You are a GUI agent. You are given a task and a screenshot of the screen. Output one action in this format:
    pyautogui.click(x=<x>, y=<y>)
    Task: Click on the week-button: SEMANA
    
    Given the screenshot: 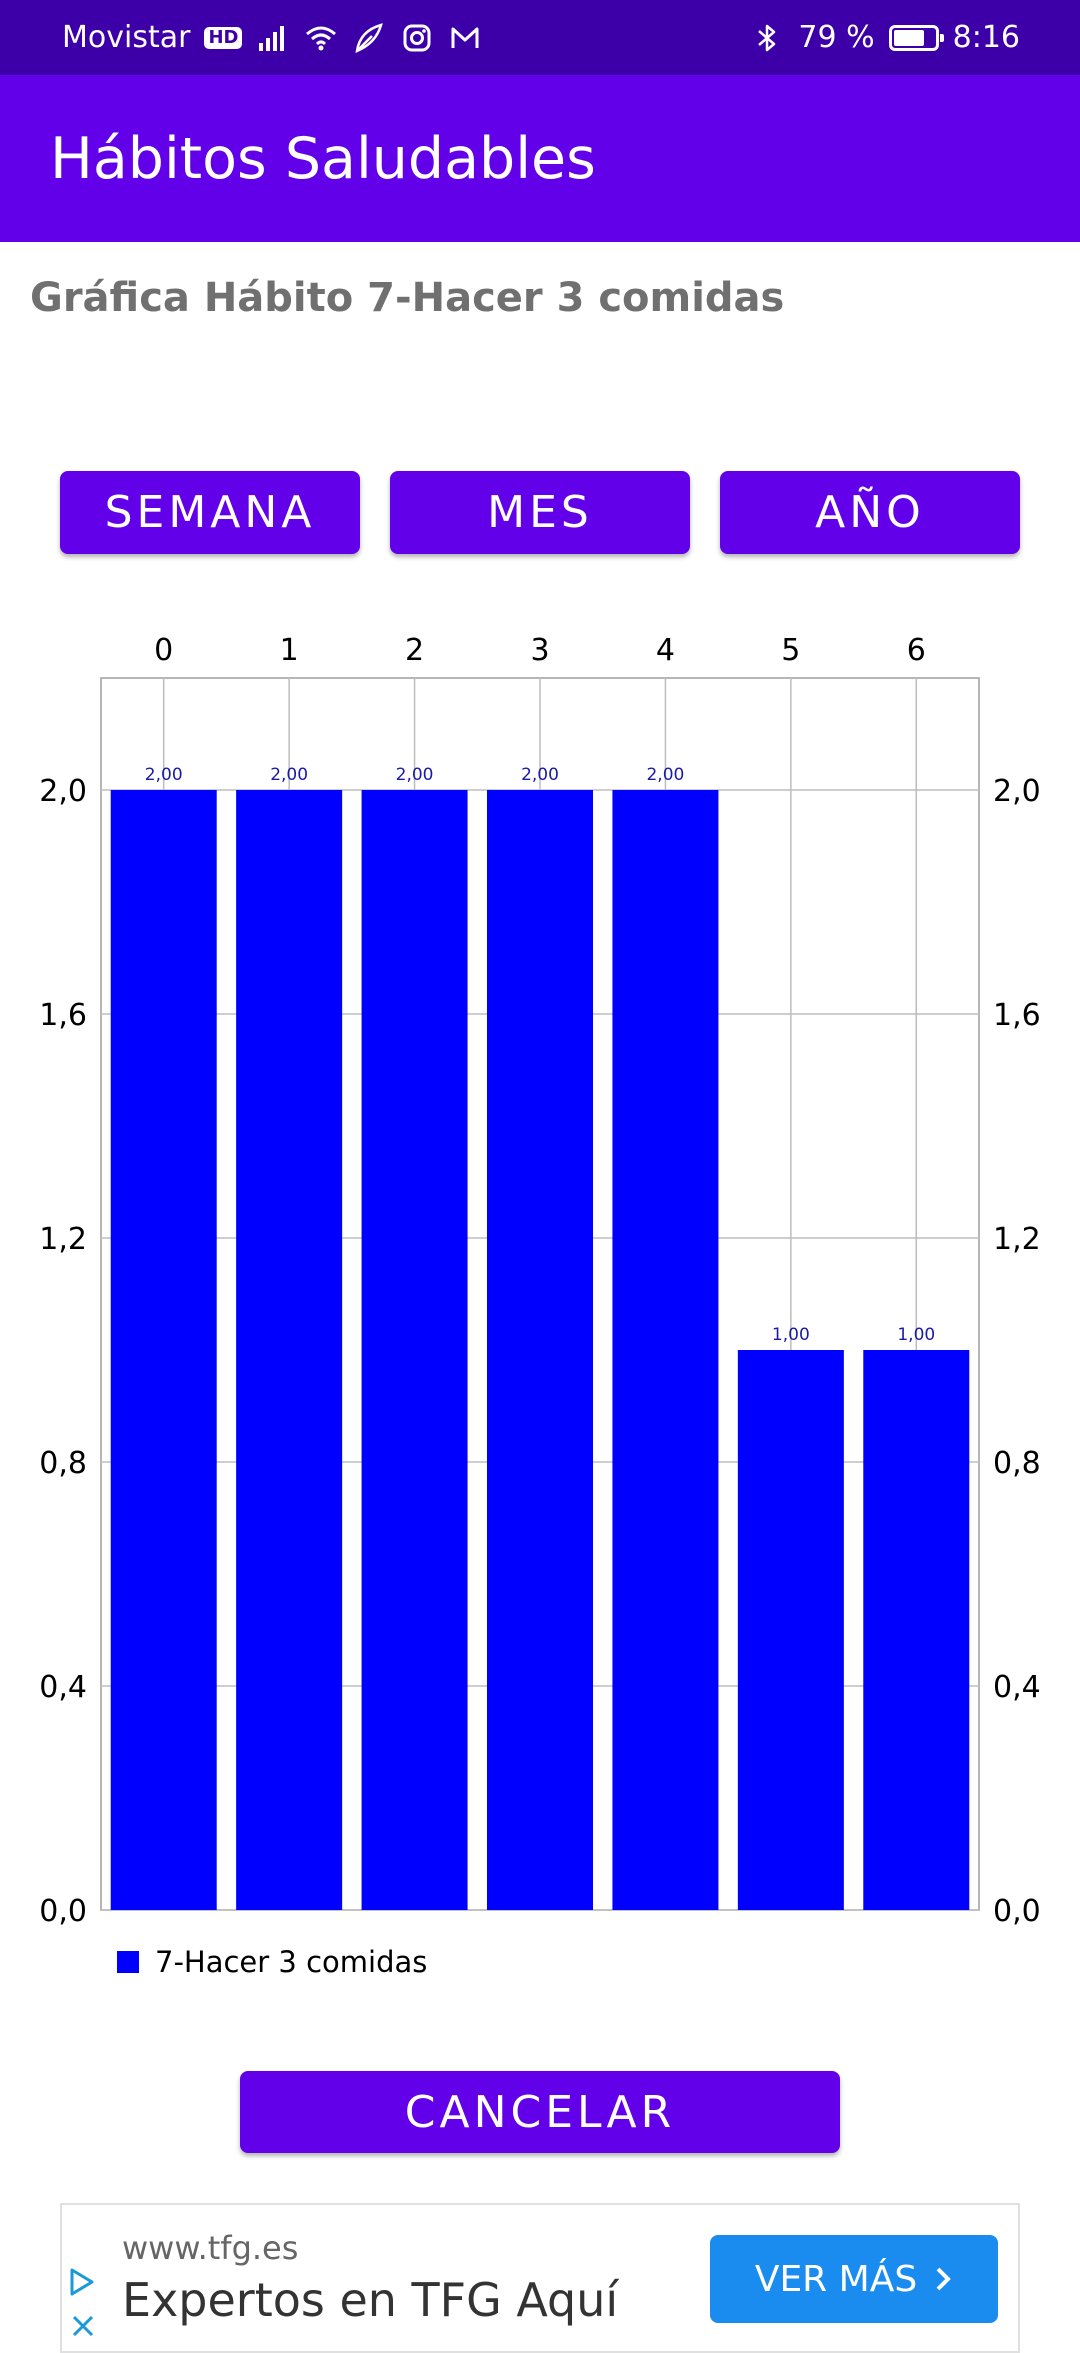 What is the action you would take?
    pyautogui.click(x=210, y=512)
    